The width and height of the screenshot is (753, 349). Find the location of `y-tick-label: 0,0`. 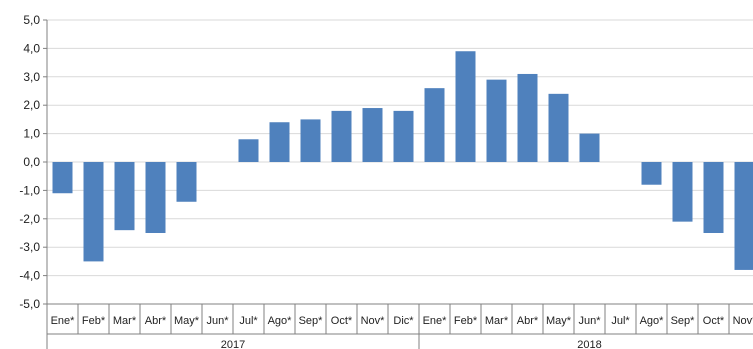

y-tick-label: 0,0 is located at coordinates (31, 162).